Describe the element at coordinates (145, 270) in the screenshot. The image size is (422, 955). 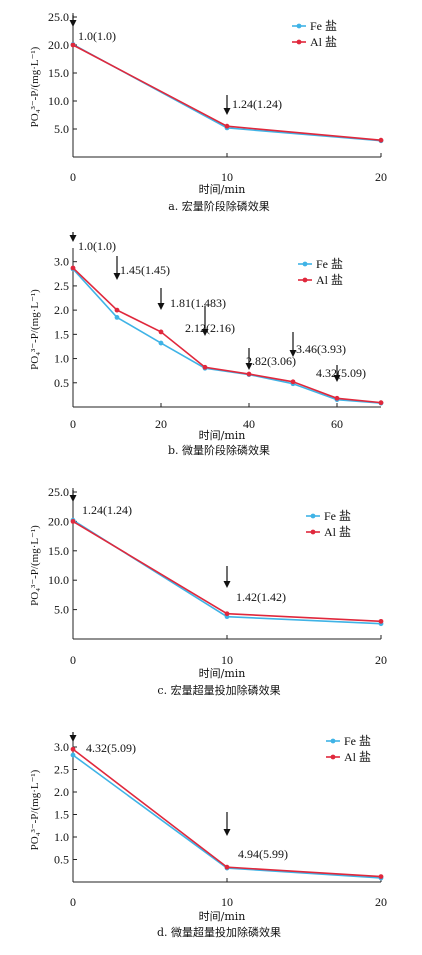
I see `annotation-label: 1.45(1.45)` at that location.